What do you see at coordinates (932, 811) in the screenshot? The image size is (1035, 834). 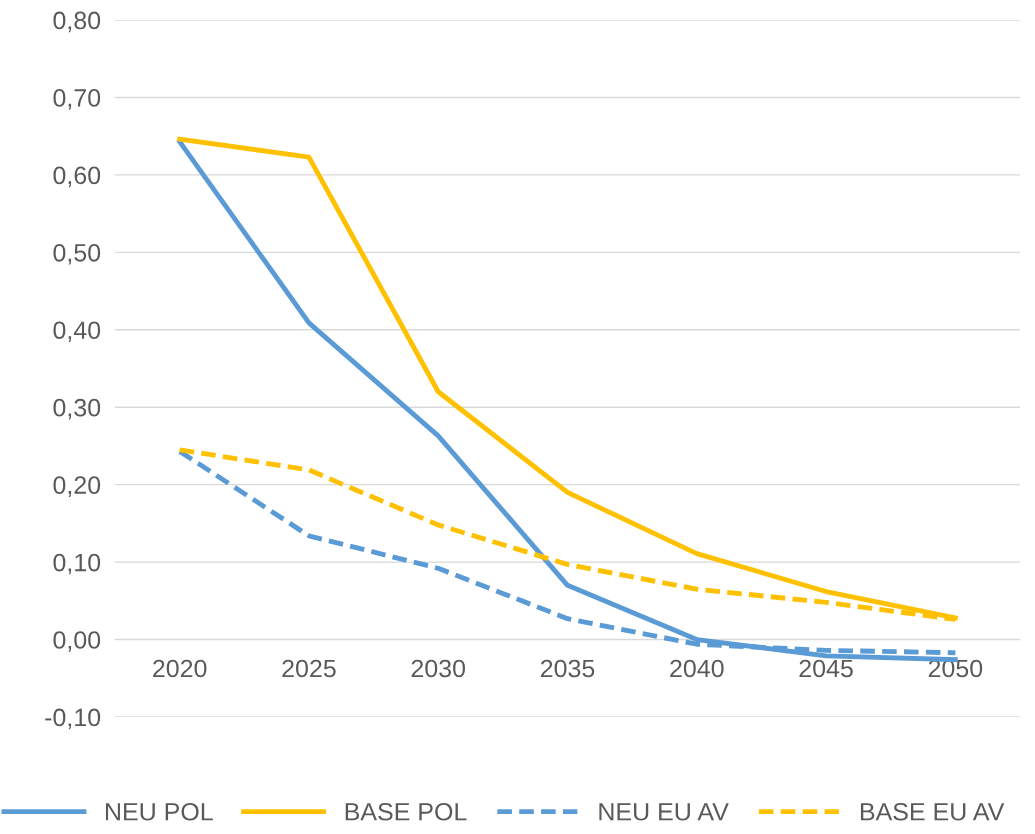 I see `legend-label: BASE EU AV` at bounding box center [932, 811].